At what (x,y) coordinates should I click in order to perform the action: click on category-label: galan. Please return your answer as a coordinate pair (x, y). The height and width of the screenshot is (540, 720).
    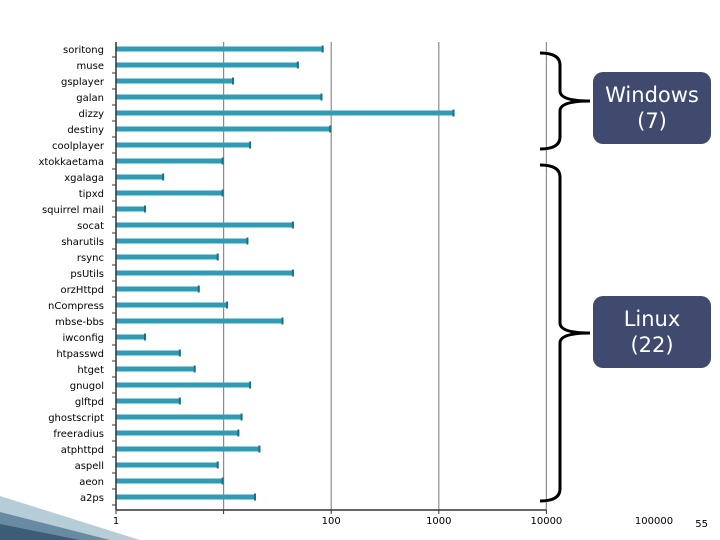
    Looking at the image, I should click on (90, 98).